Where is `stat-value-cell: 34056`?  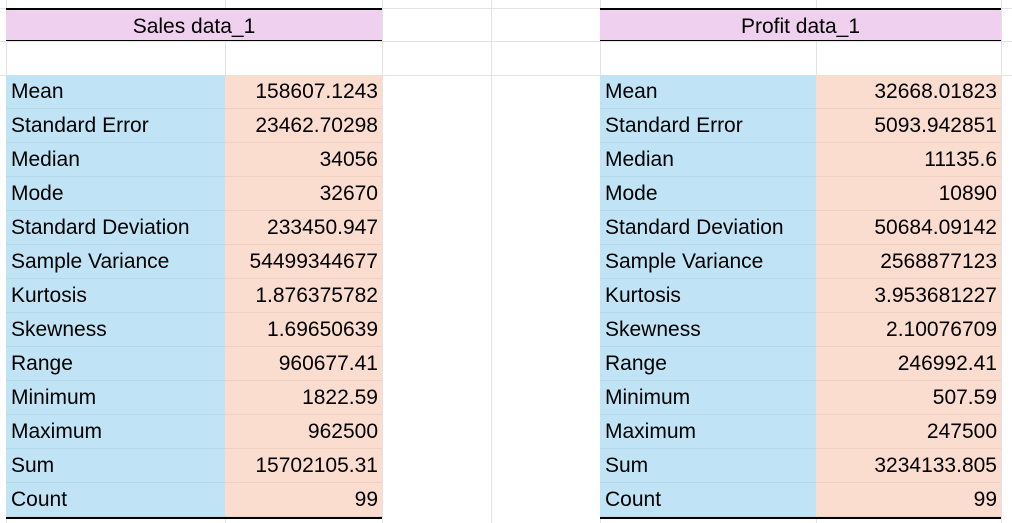 stat-value-cell: 34056 is located at coordinates (303, 160).